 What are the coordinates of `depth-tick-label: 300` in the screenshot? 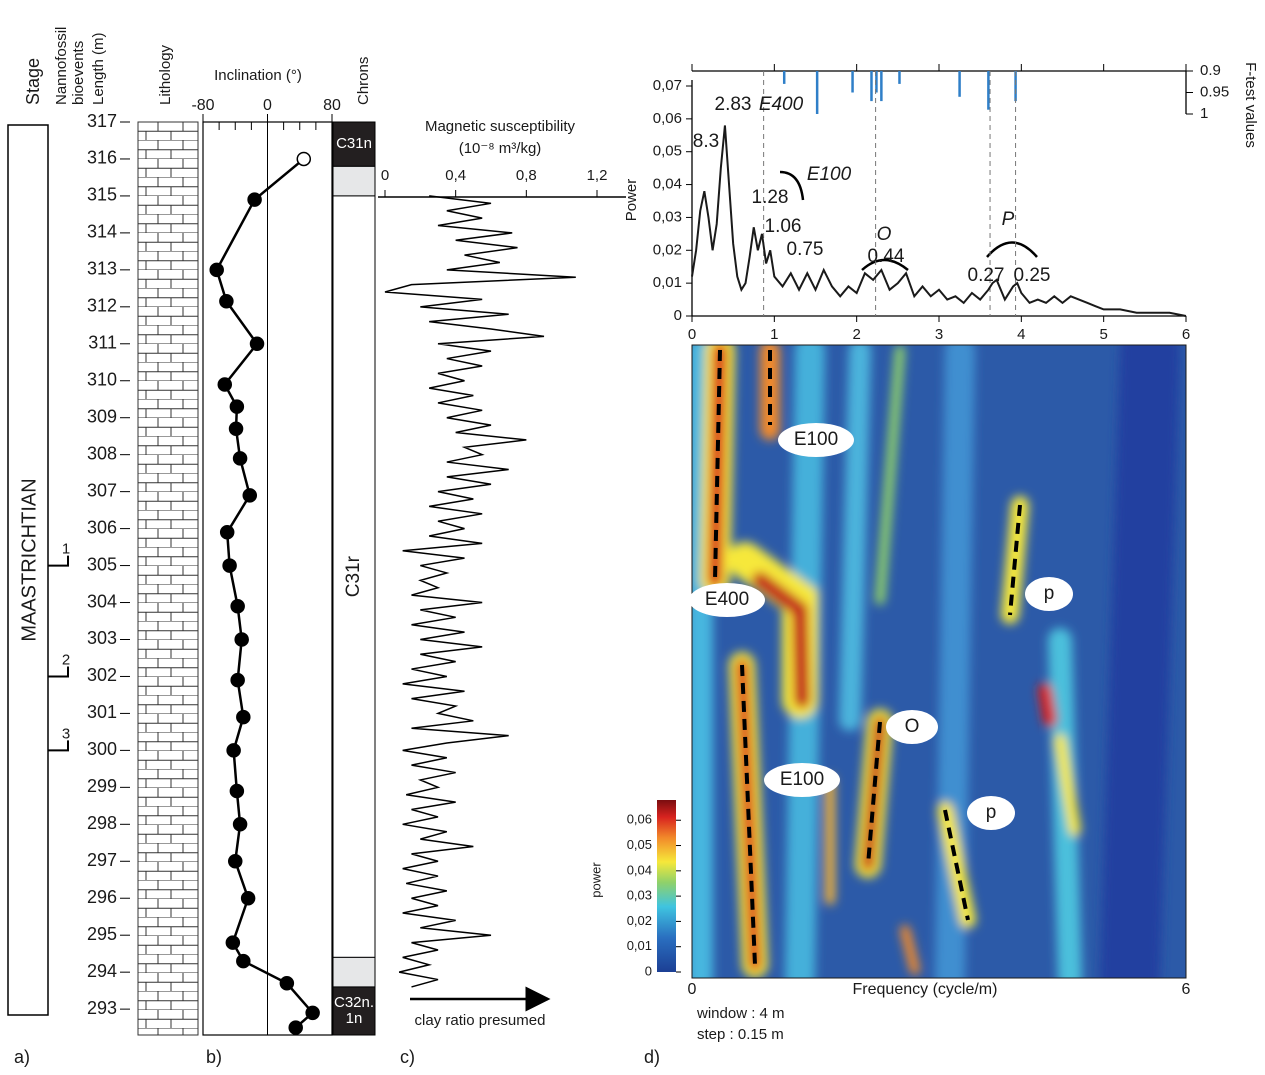 It's located at (102, 749).